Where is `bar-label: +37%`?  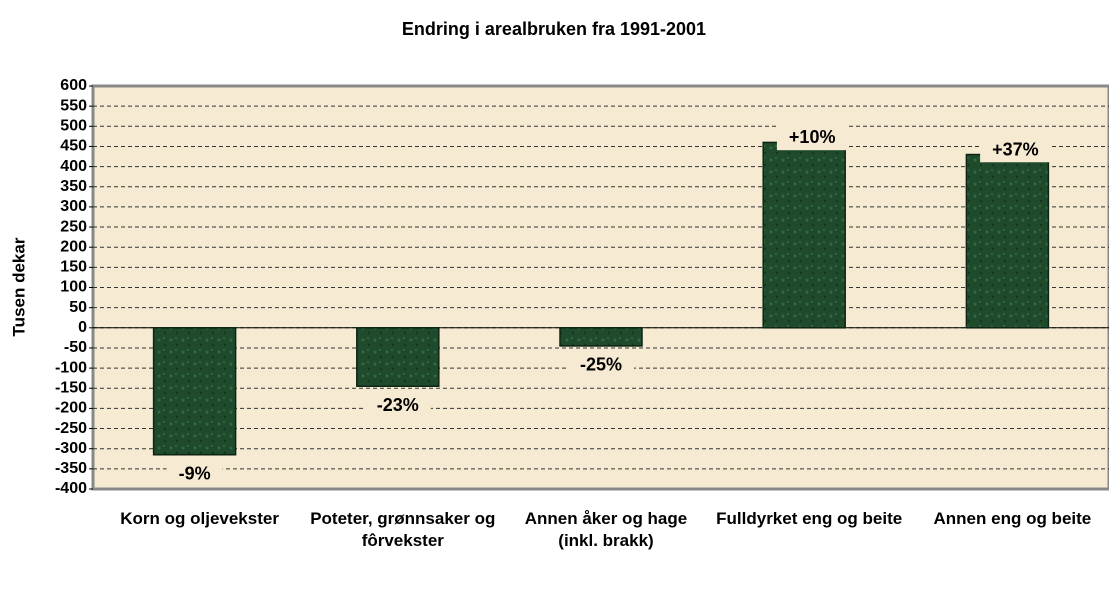 bar-label: +37% is located at coordinates (1015, 149).